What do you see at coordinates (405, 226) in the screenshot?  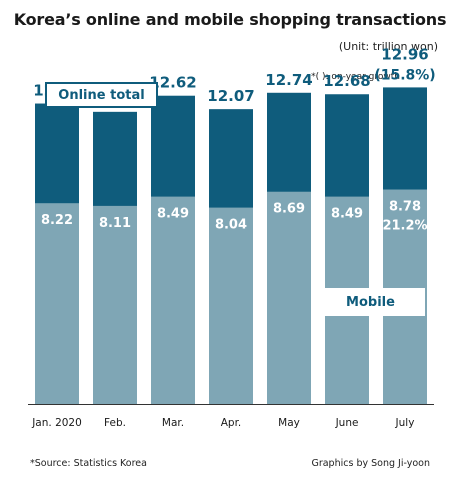 I see `mobile-growth-label: (21.2%)` at bounding box center [405, 226].